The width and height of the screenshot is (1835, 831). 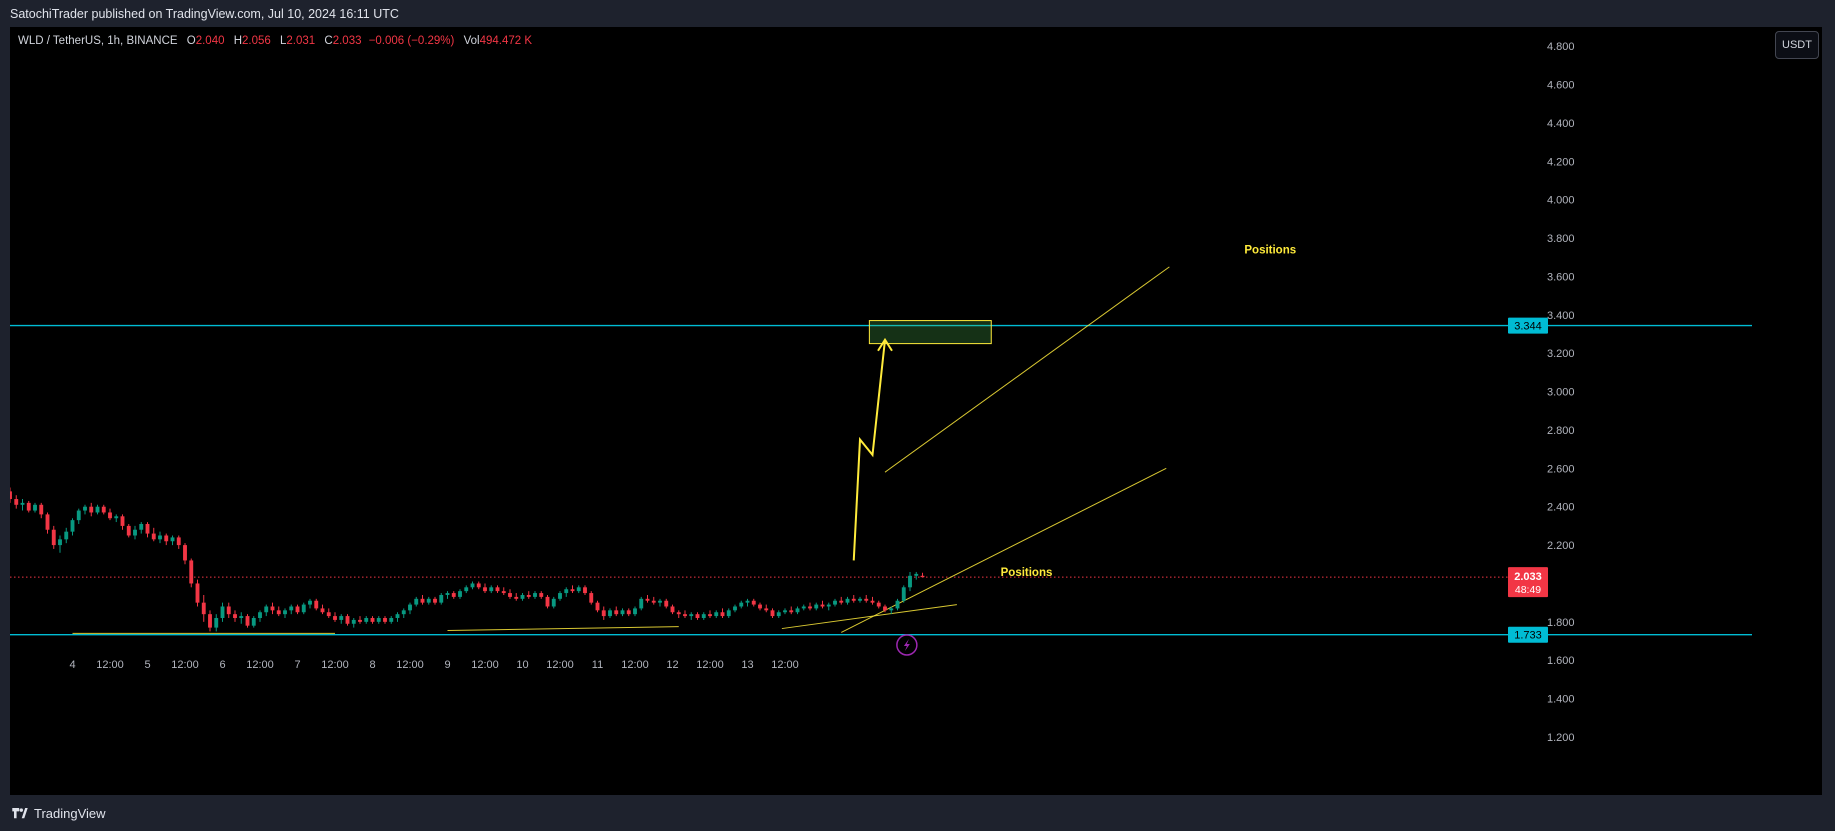 What do you see at coordinates (347, 41) in the screenshot?
I see `close-value: 2.033` at bounding box center [347, 41].